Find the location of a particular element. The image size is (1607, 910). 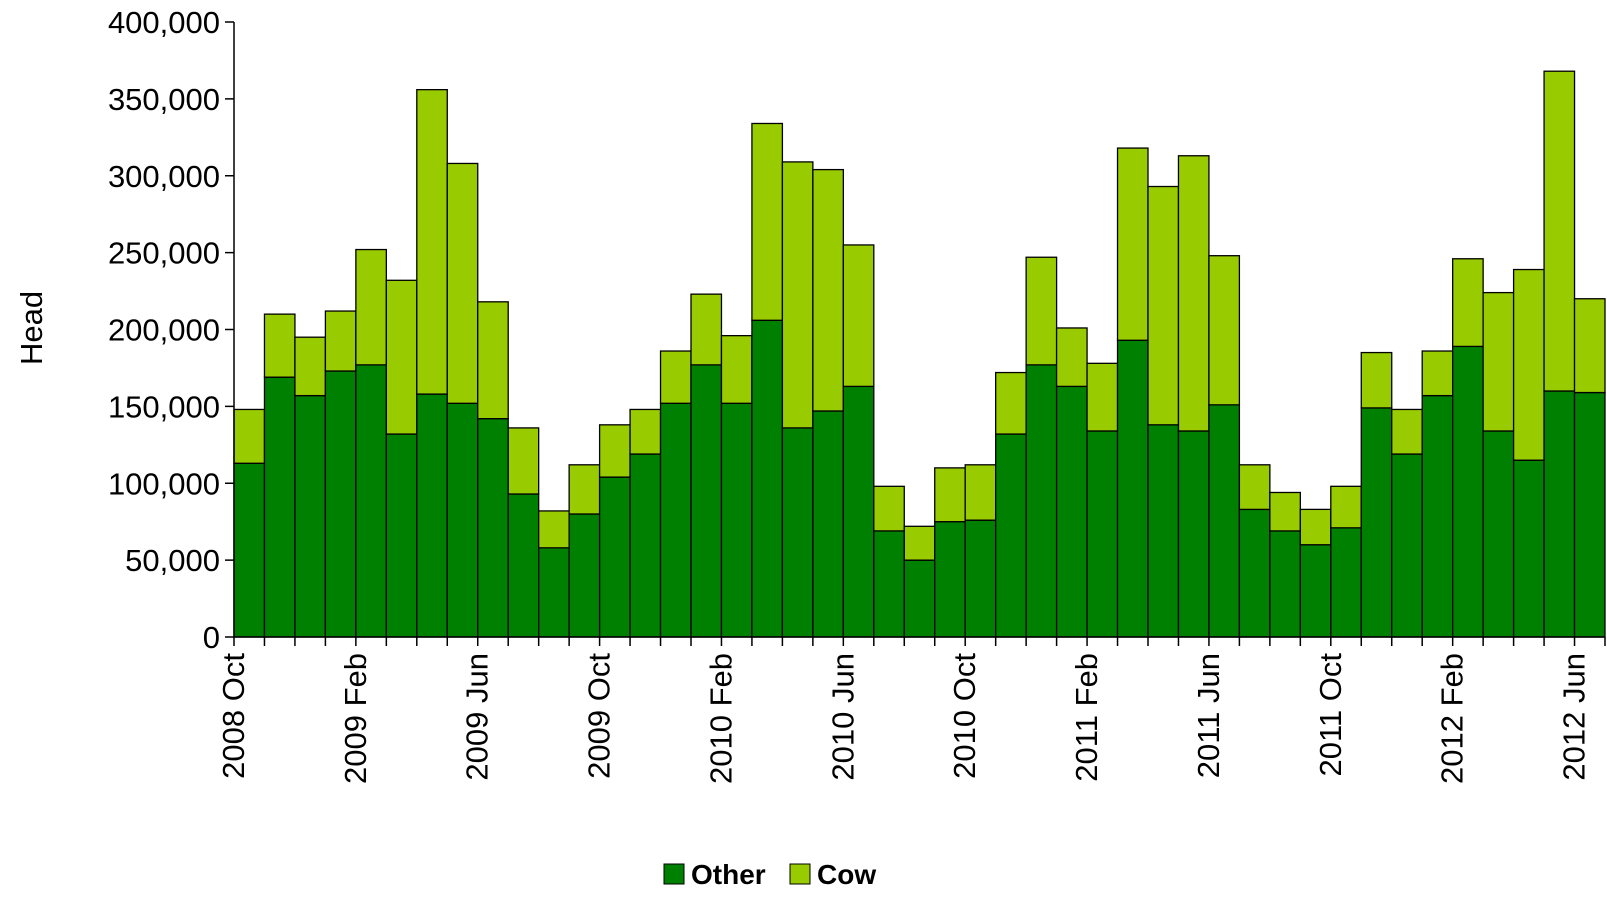

y-tick-label: 400,000 is located at coordinates (164, 22).